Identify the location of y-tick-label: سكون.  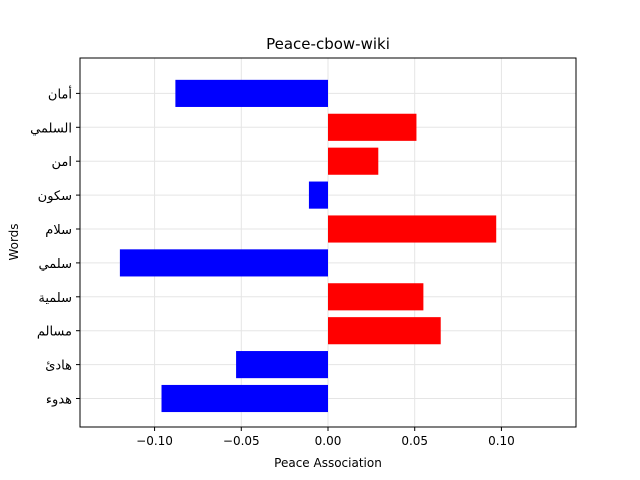
(55, 196).